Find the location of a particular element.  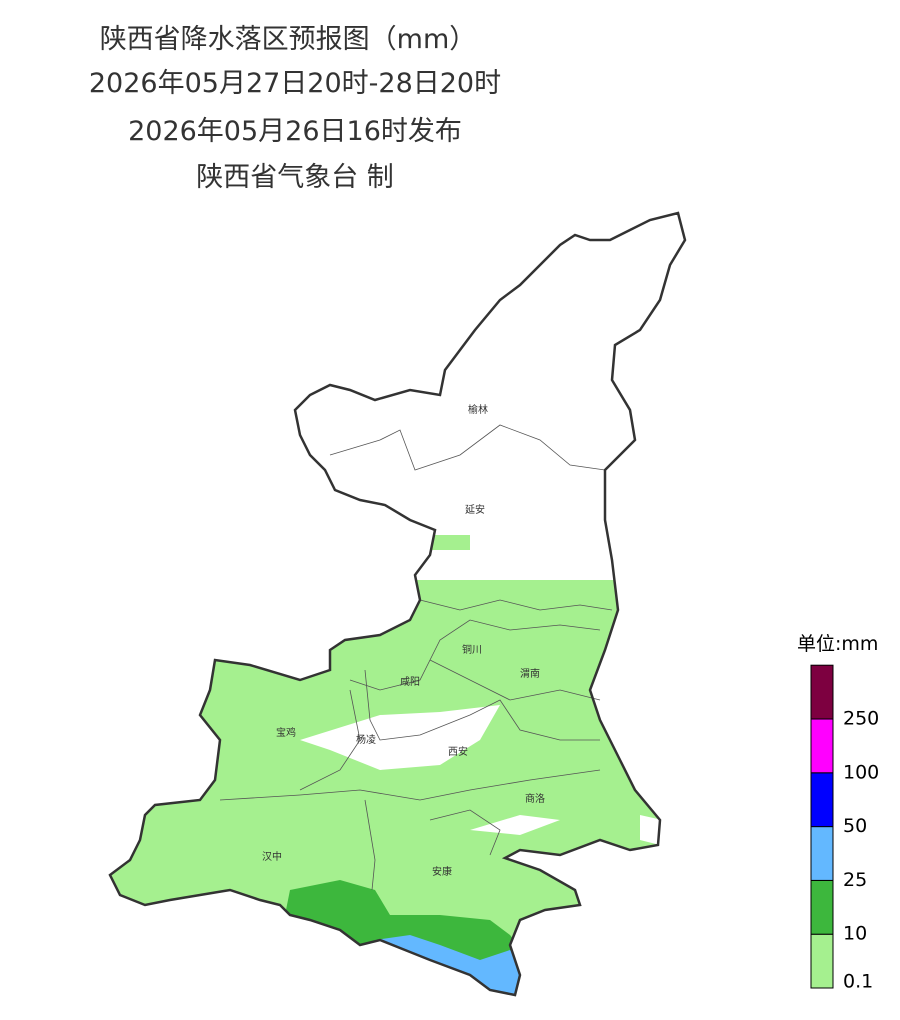

city-label: 商洛 is located at coordinates (535, 798).